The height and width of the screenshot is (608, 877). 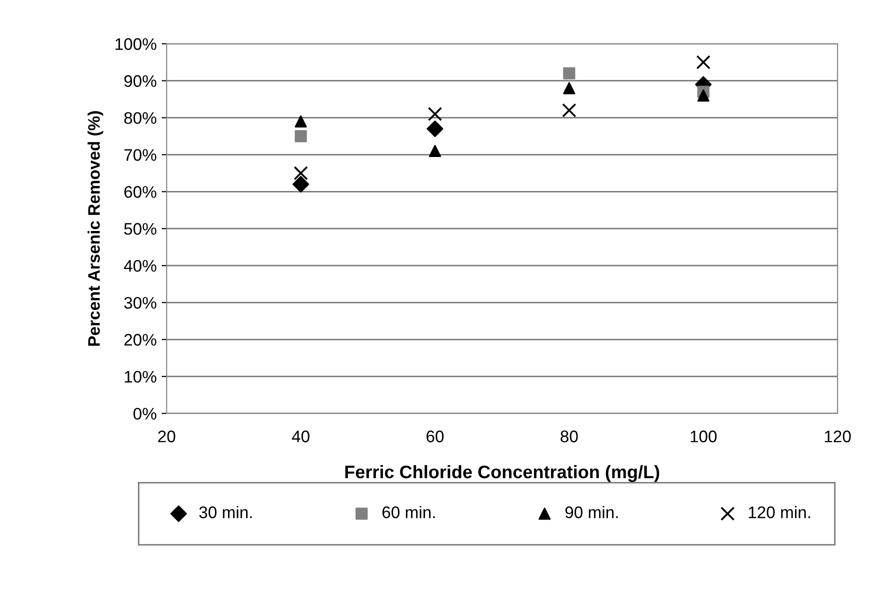 I want to click on y-tick-label: 60%, so click(x=140, y=192).